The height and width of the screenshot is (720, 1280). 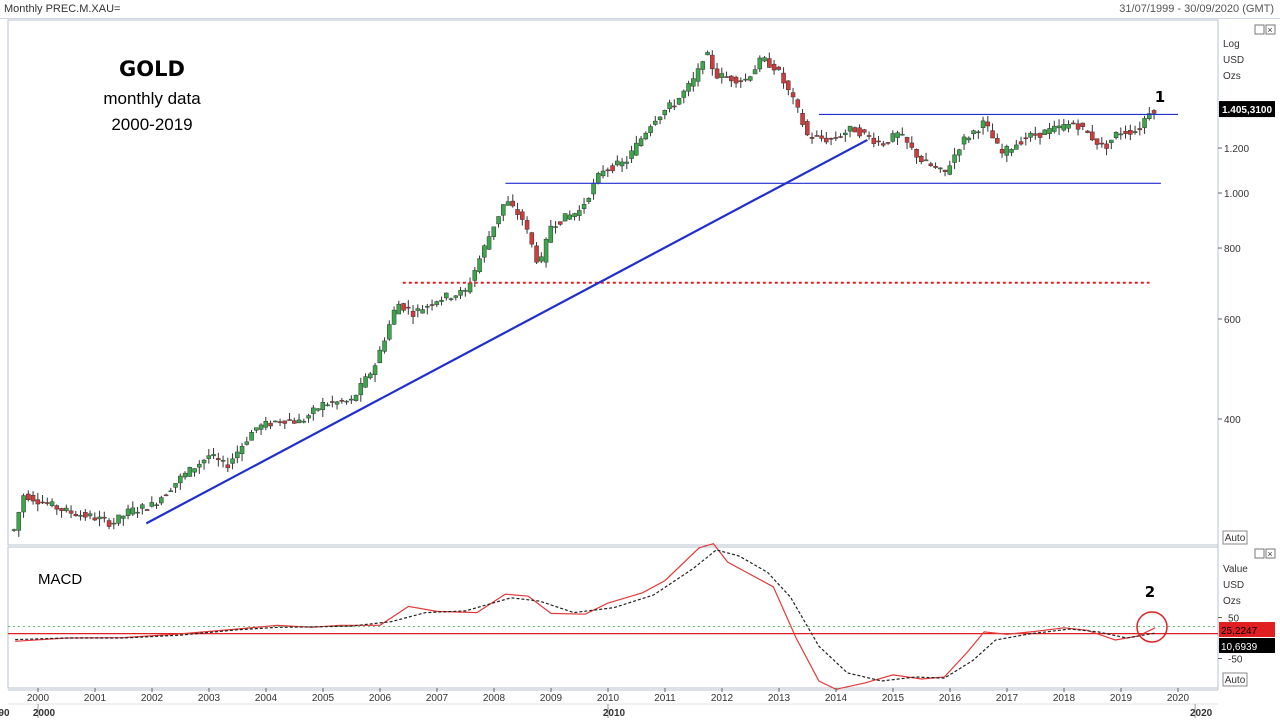 What do you see at coordinates (494, 698) in the screenshot?
I see `year-tick-label: 2008` at bounding box center [494, 698].